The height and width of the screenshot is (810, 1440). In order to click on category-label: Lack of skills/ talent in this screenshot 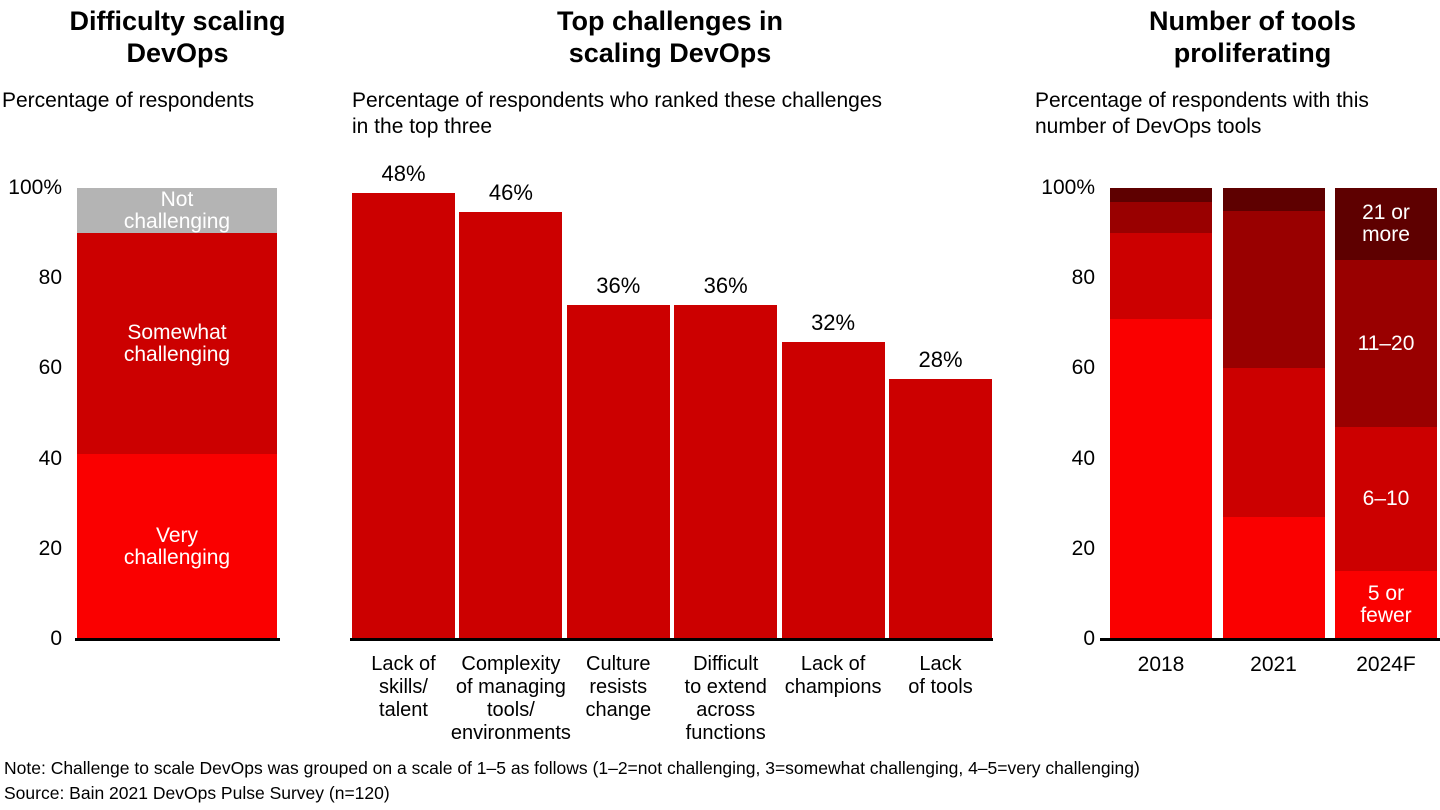, I will do `click(403, 687)`.